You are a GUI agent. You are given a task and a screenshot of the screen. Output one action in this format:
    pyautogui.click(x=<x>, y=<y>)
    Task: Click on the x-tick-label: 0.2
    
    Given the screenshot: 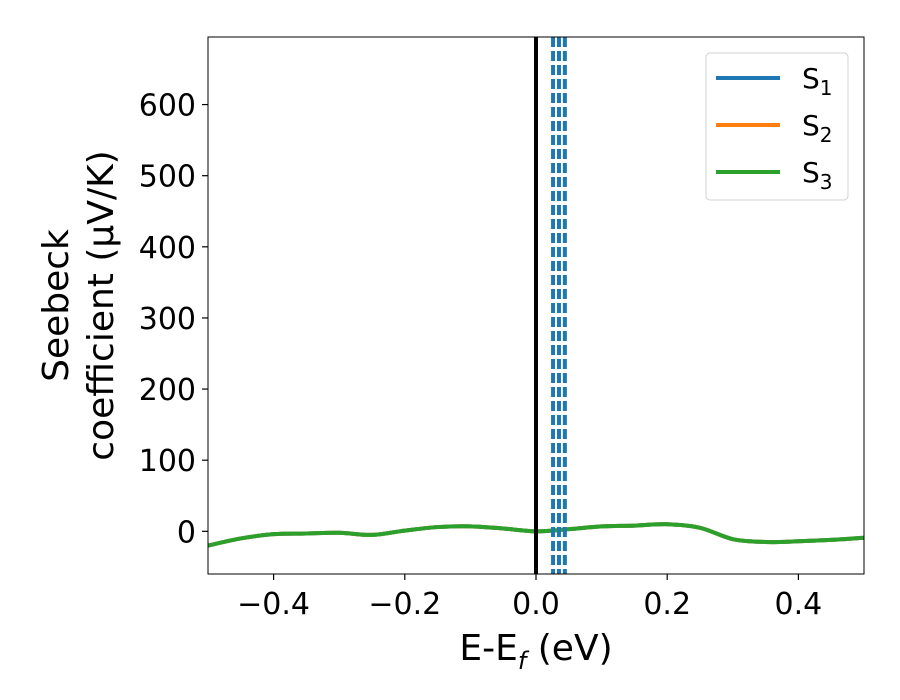 What is the action you would take?
    pyautogui.click(x=667, y=604)
    